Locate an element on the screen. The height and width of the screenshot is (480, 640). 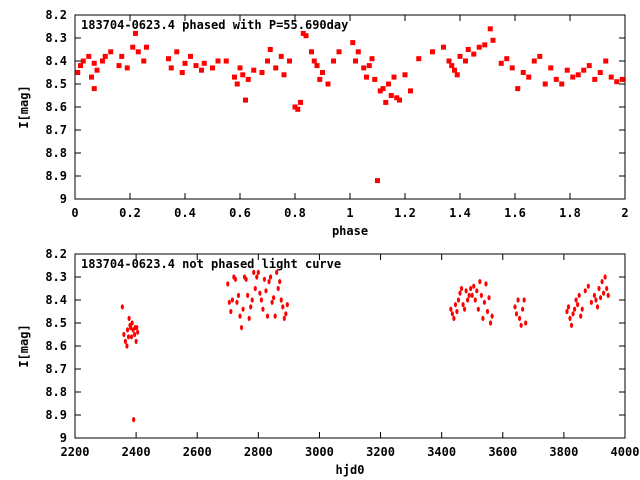
phased-y-tick-label: 8.4 is located at coordinates (56, 61).